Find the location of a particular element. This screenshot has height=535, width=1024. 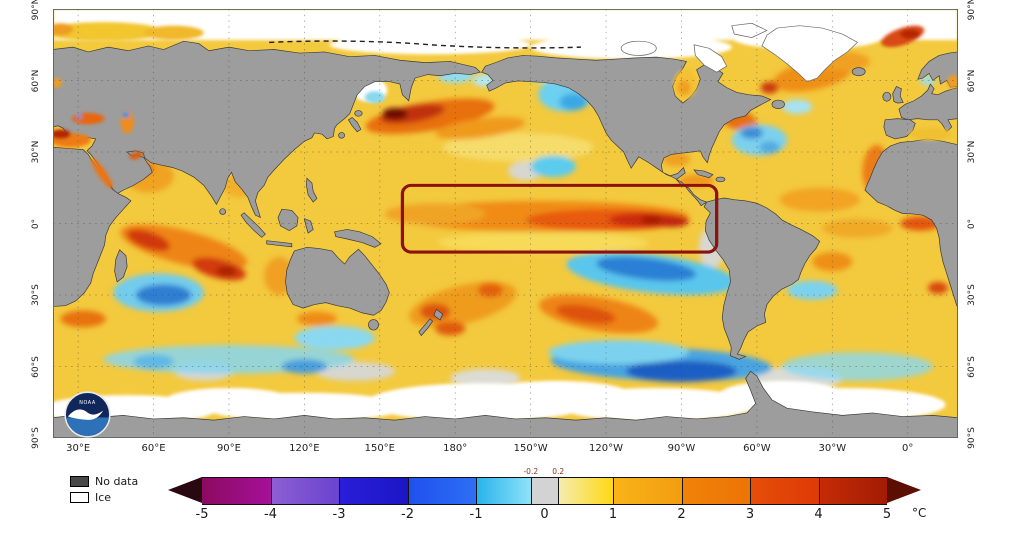

land-ellesmere is located at coordinates (749, 30).